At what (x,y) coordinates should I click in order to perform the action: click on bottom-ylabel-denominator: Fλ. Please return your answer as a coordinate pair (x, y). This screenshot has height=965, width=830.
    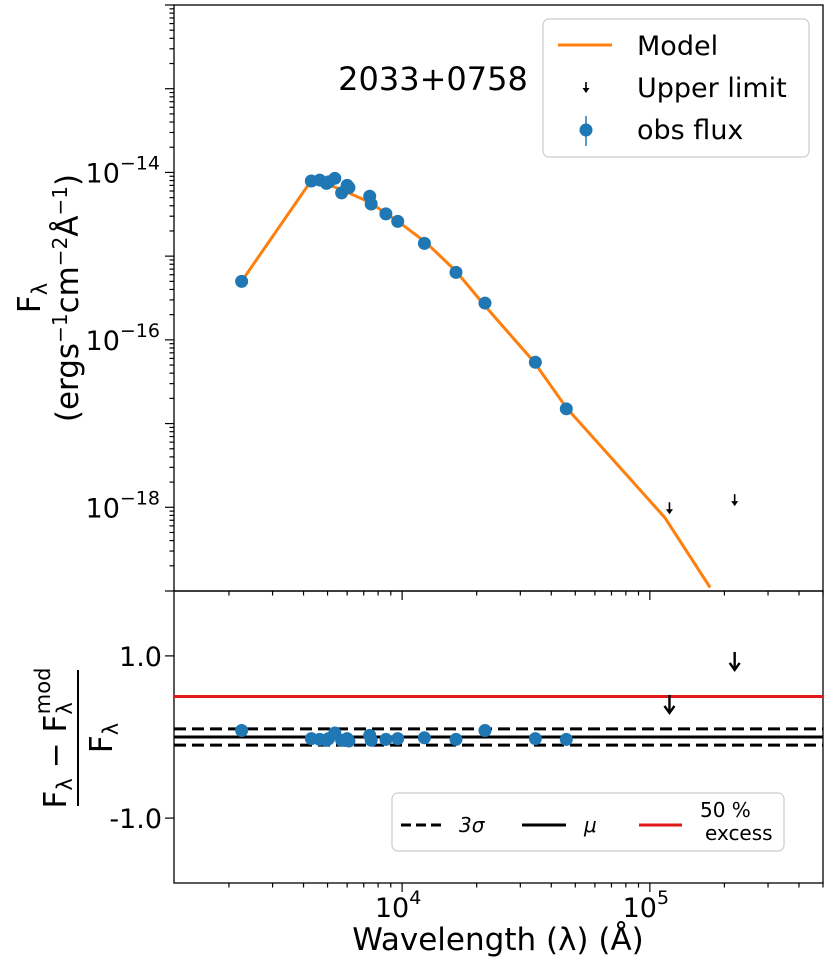
    Looking at the image, I should click on (103, 738).